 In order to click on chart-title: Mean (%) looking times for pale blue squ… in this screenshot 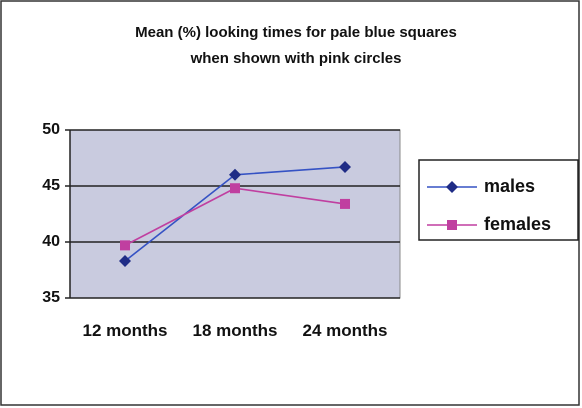, I will do `click(296, 32)`.